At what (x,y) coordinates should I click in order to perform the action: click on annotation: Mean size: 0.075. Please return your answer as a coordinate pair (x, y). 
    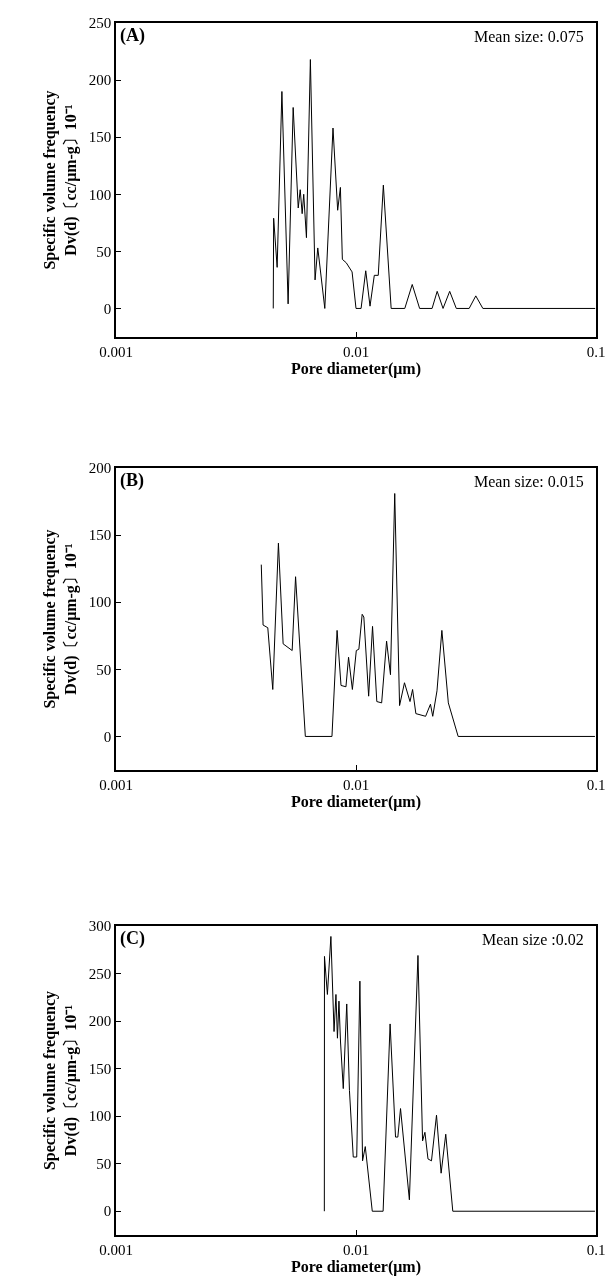
    Looking at the image, I should click on (529, 36).